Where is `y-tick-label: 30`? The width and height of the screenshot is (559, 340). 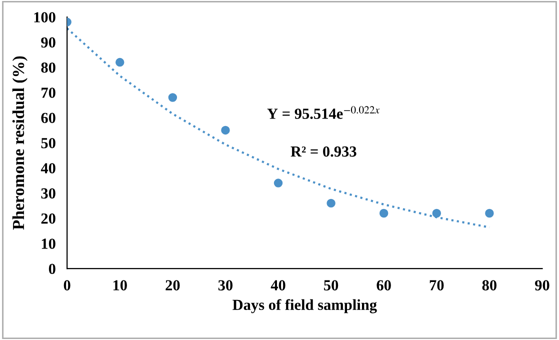
y-tick-label: 30 is located at coordinates (48, 193).